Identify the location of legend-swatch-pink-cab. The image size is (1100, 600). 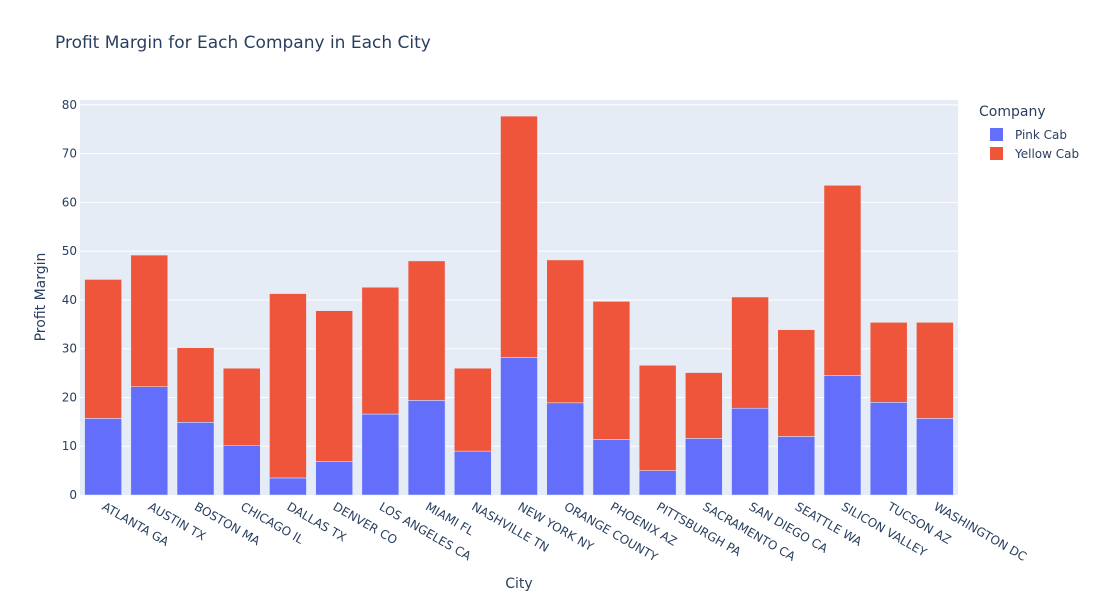
(996, 134).